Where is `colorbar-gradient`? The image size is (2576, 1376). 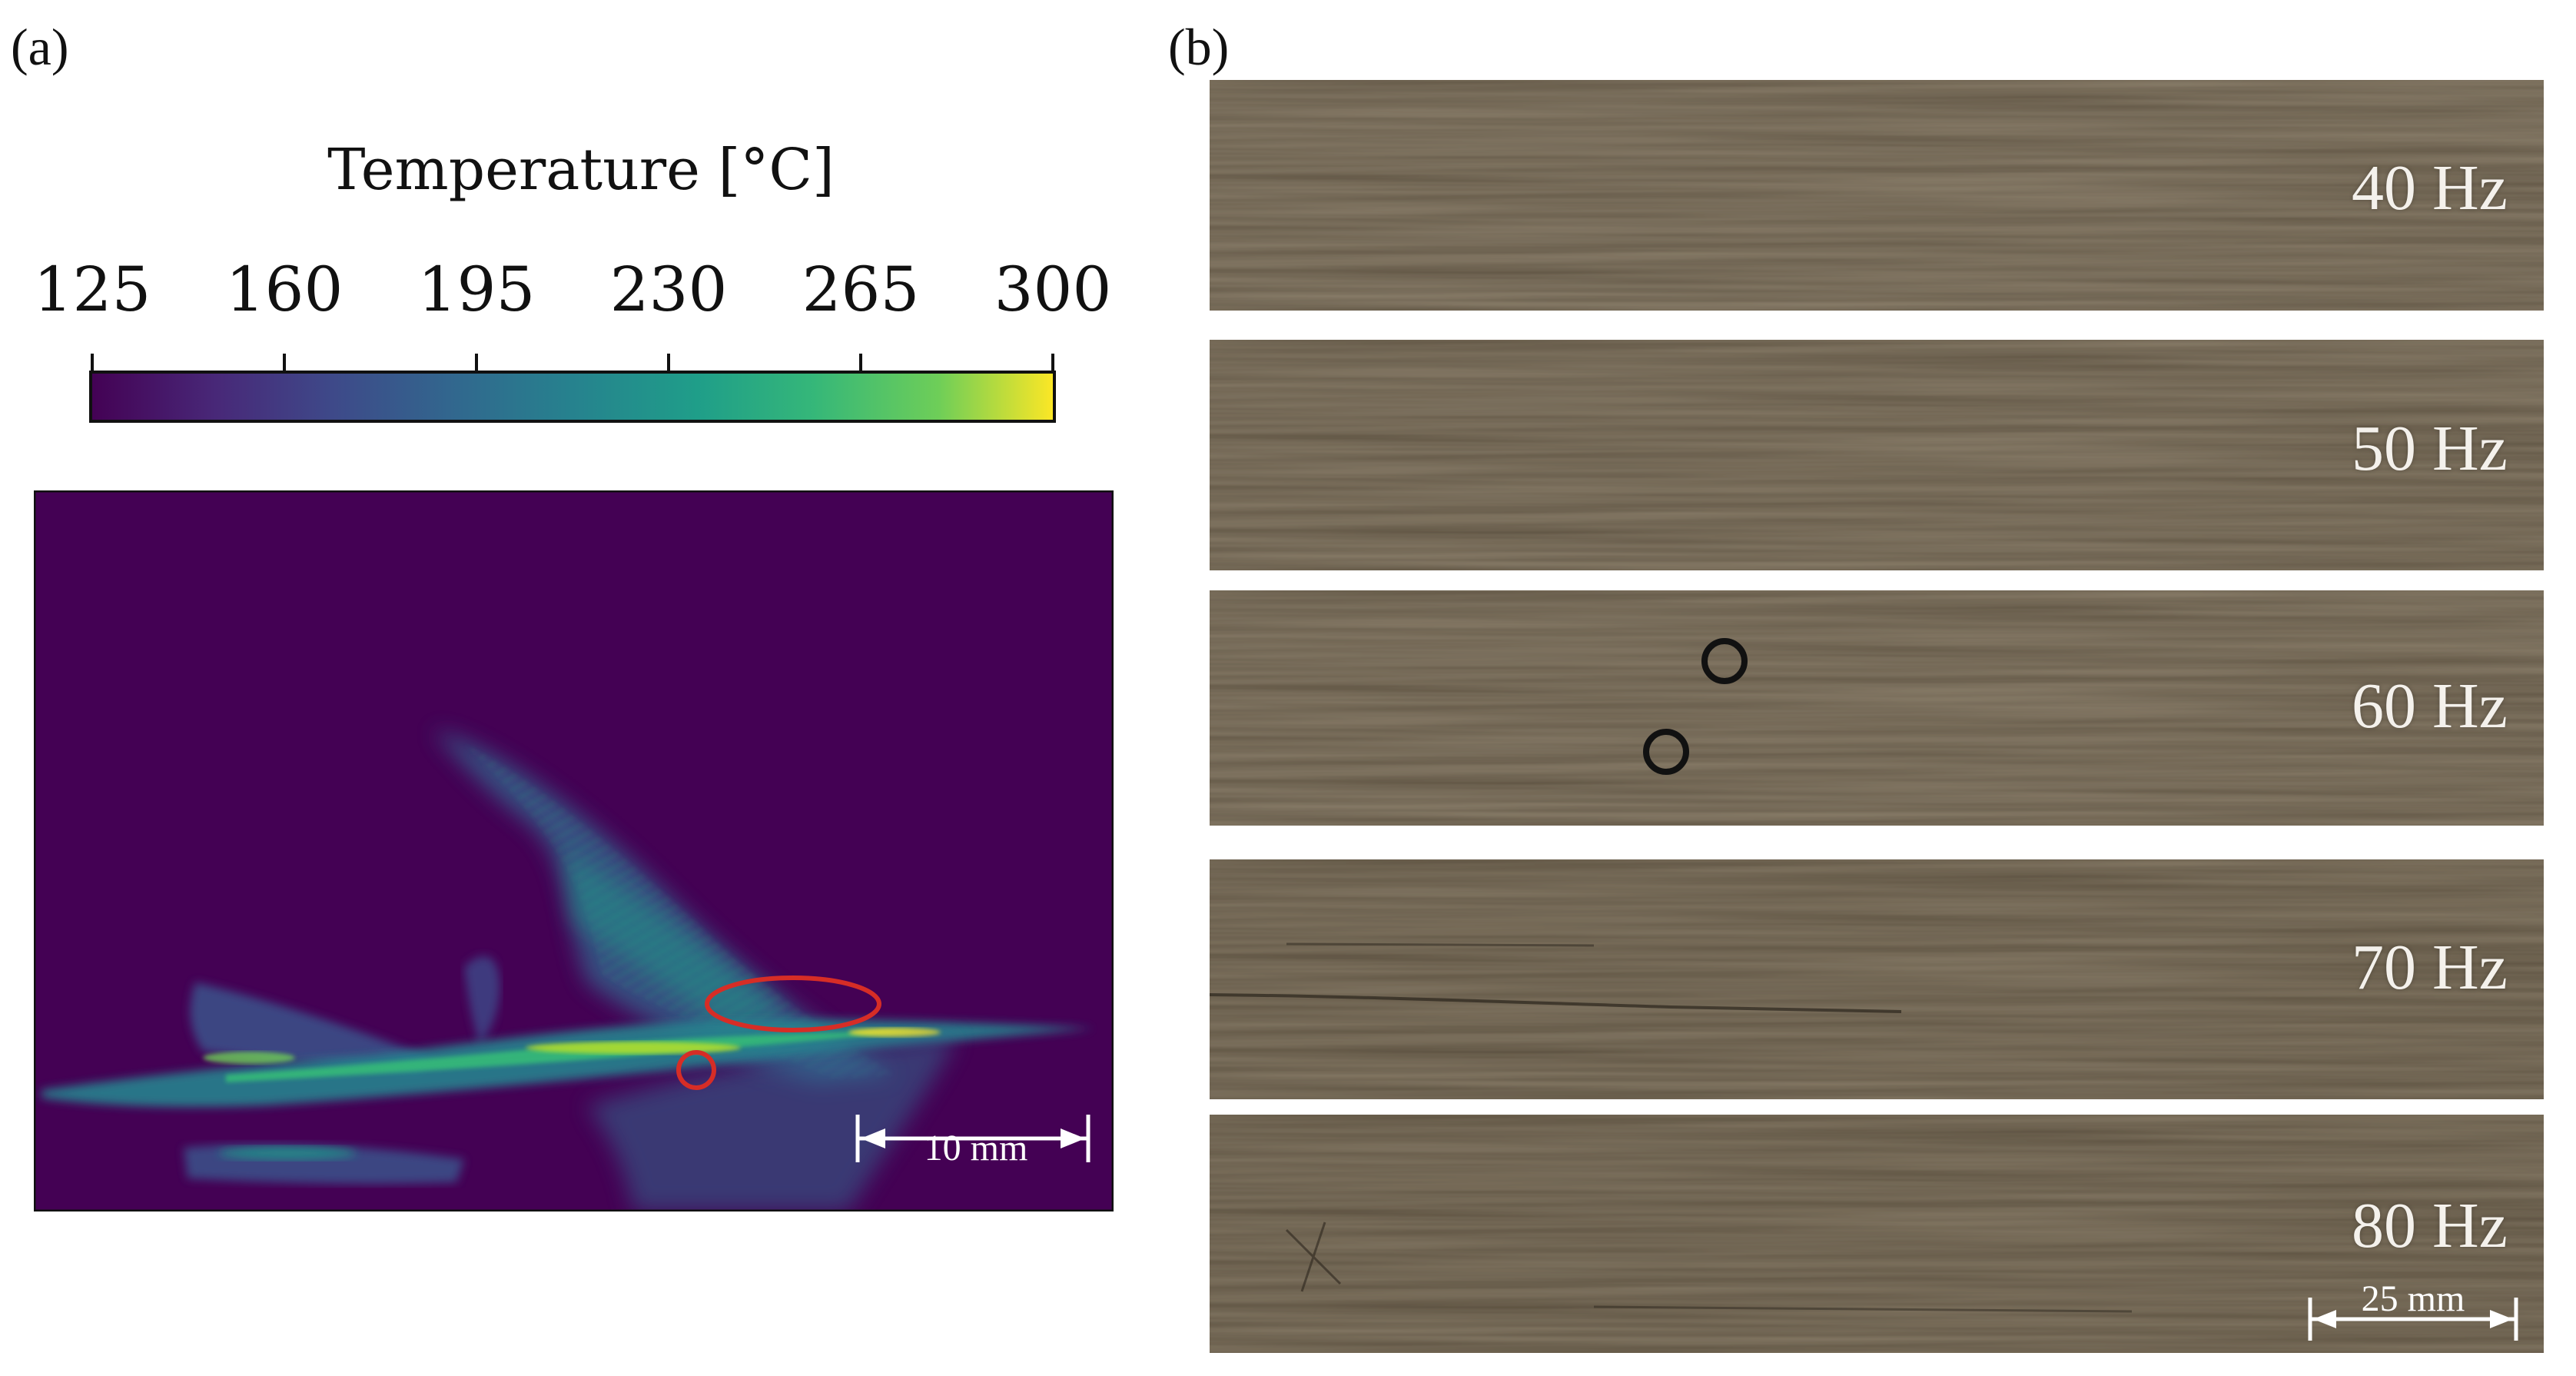
colorbar-gradient is located at coordinates (572, 397).